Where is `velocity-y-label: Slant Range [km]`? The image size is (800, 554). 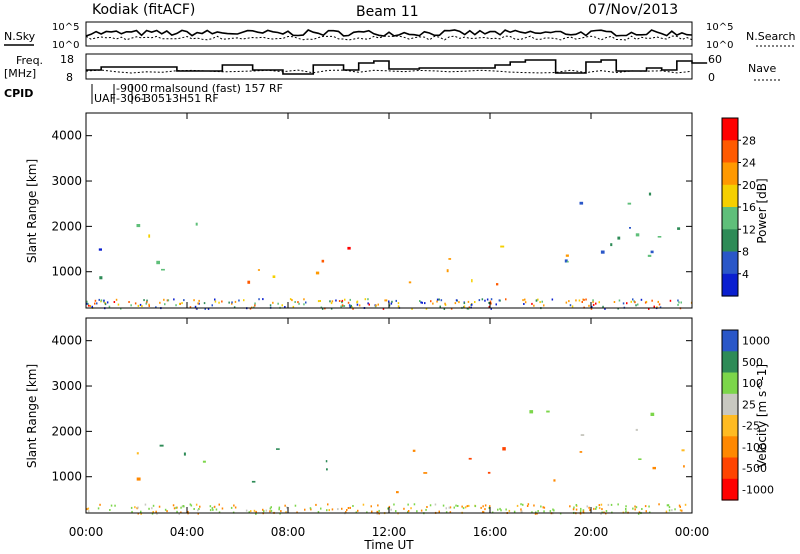 velocity-y-label: Slant Range [km] is located at coordinates (32, 416).